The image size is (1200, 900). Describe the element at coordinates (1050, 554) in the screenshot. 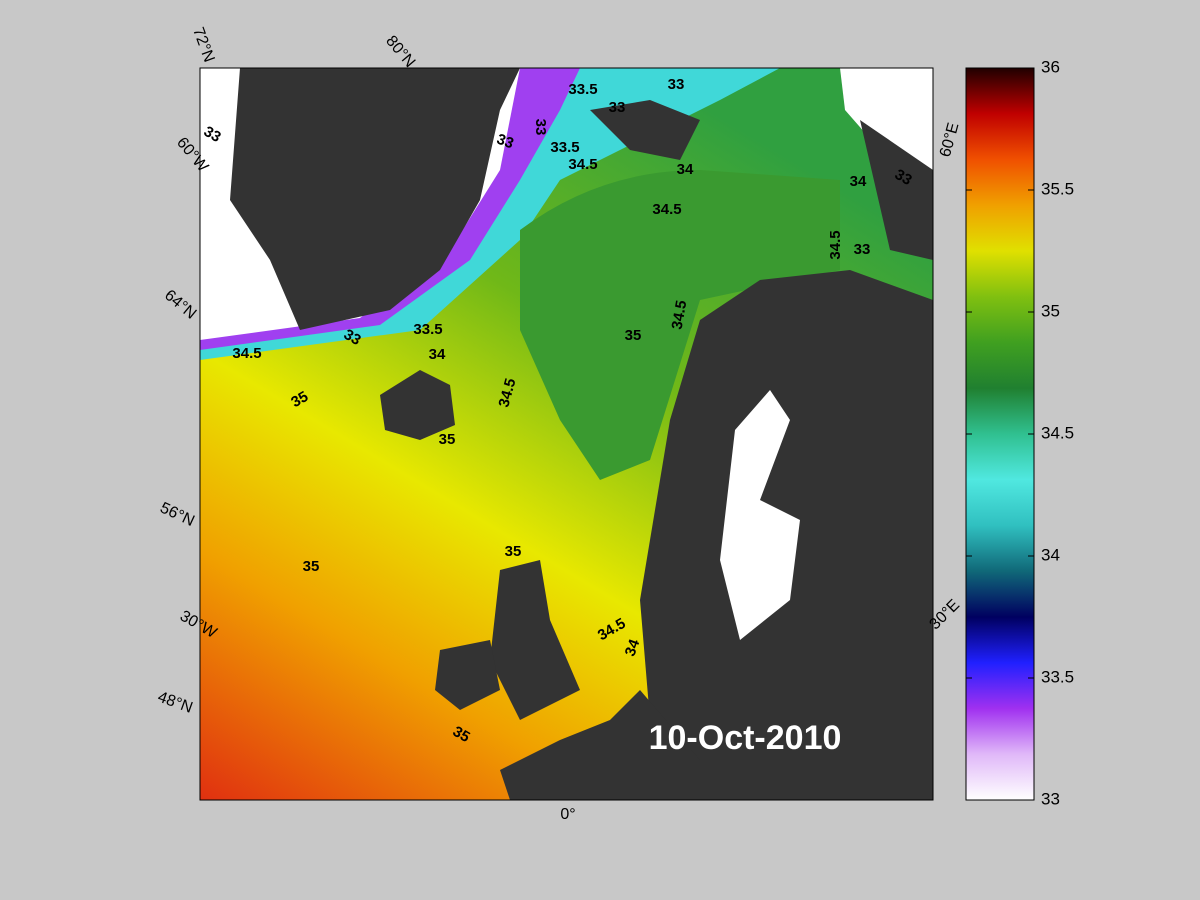

I see `colorbar-tick-label: 34` at that location.